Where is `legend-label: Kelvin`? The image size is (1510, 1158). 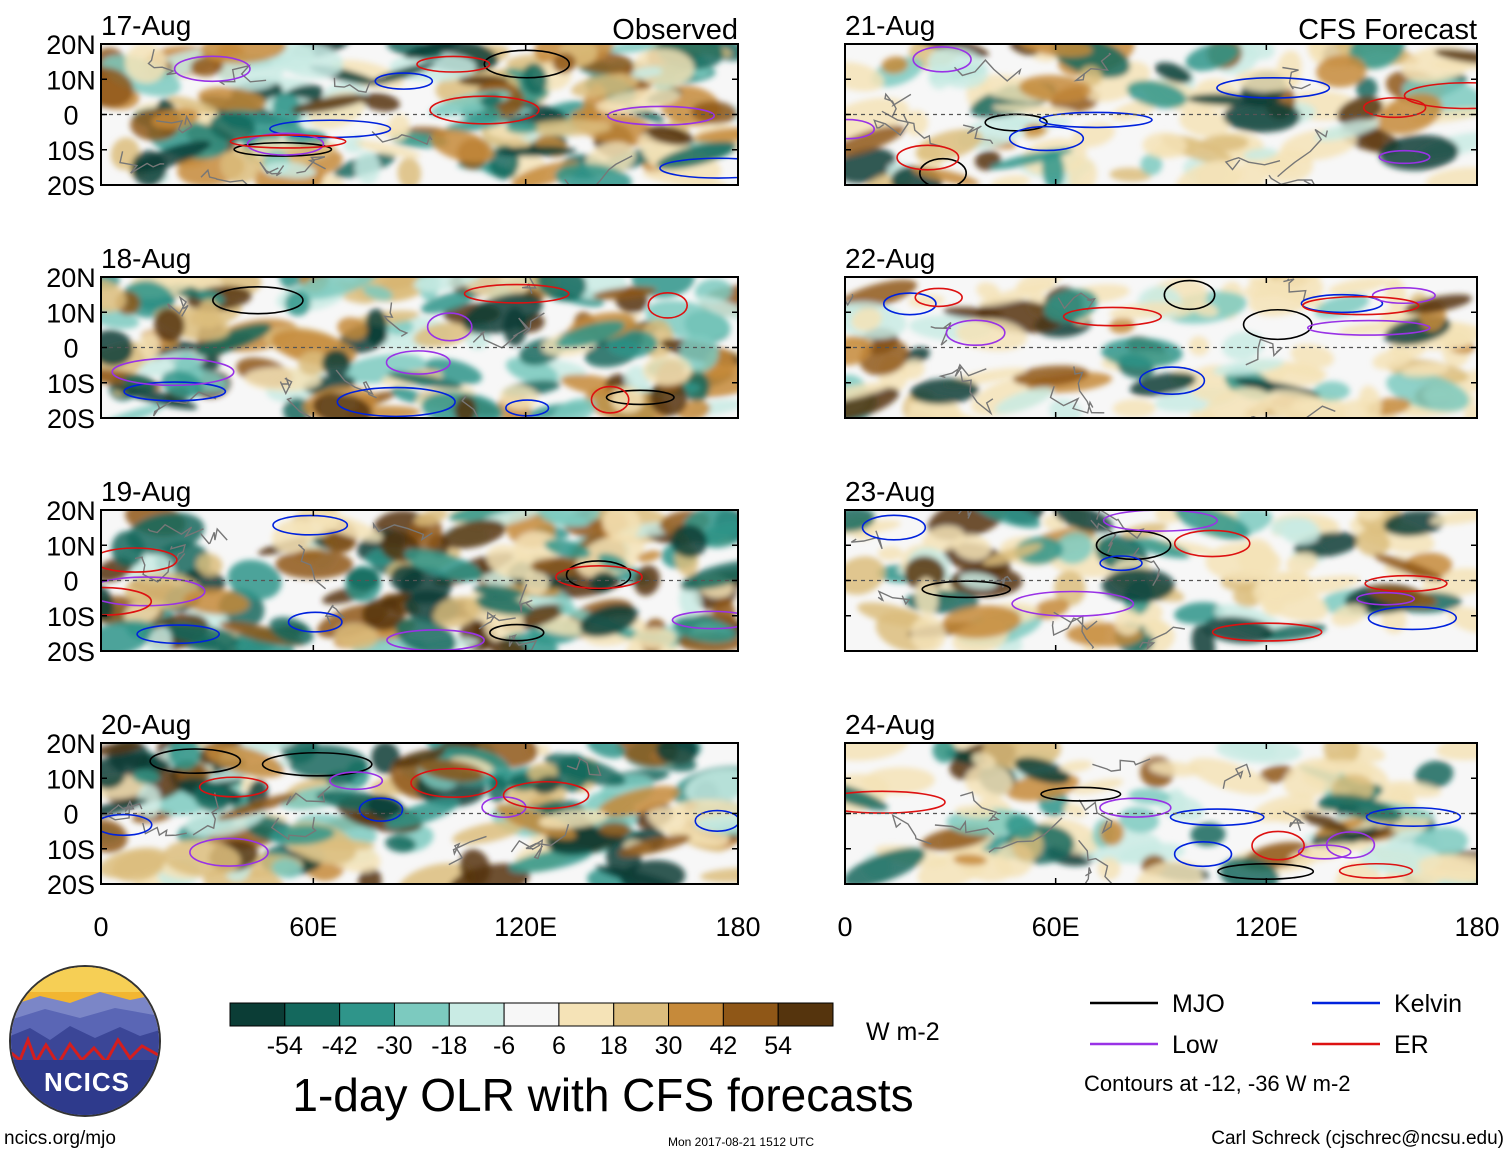 legend-label: Kelvin is located at coordinates (1428, 1004).